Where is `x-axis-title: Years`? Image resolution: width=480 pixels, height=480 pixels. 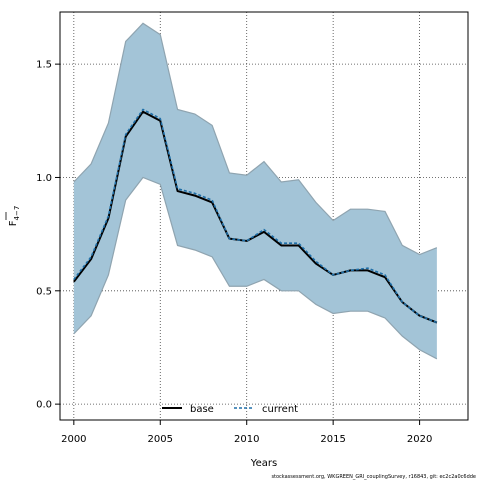 x-axis-title: Years is located at coordinates (263, 463).